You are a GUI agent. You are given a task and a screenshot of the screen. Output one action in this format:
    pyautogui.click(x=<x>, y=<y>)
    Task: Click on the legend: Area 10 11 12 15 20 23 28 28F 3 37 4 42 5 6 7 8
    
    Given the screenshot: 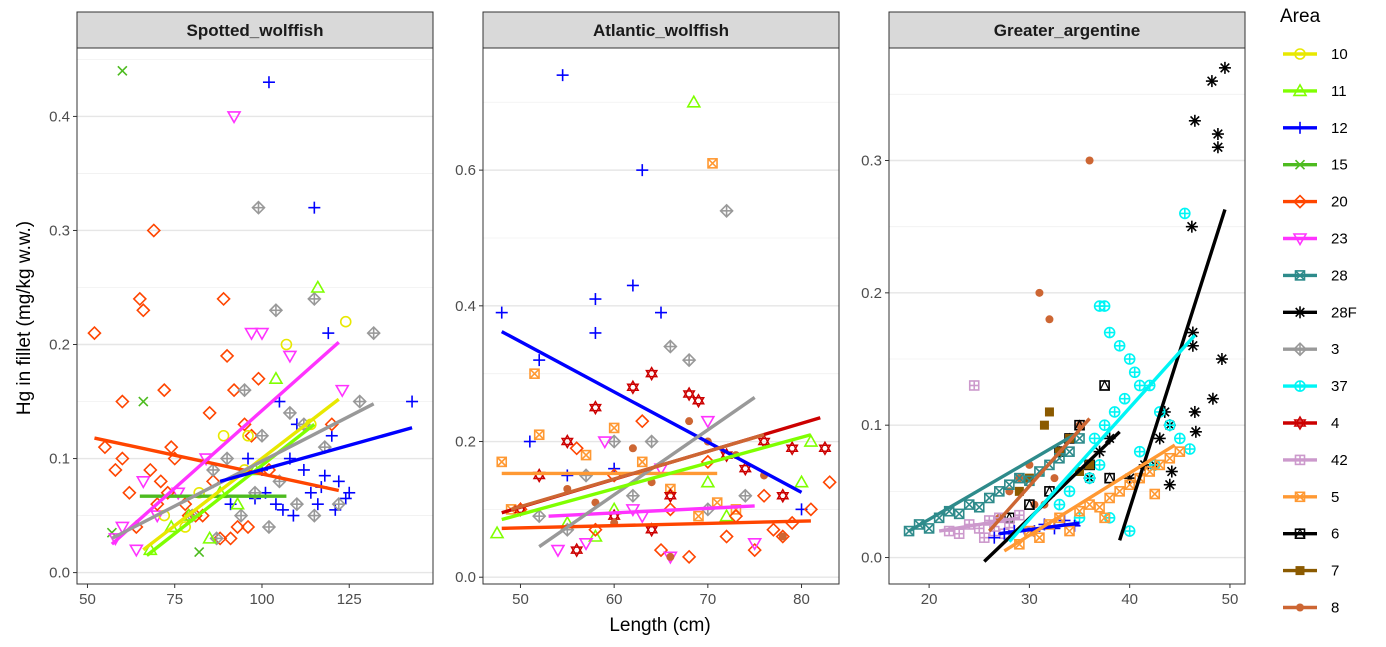 What is the action you would take?
    pyautogui.click(x=1318, y=311)
    